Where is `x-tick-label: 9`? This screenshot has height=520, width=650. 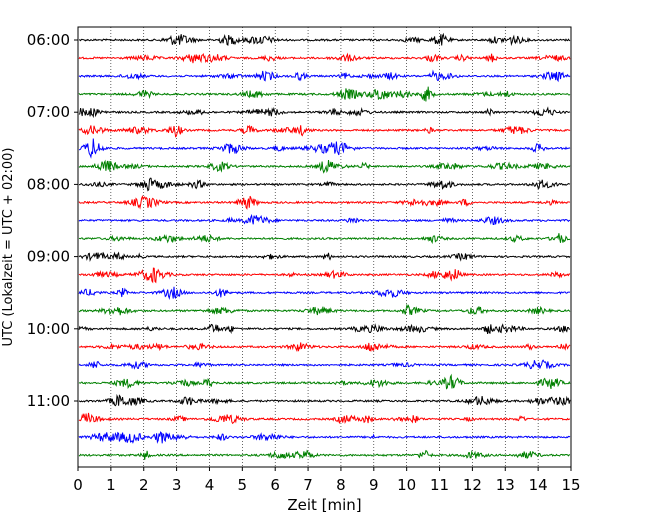 x-tick-label: 9 is located at coordinates (374, 485).